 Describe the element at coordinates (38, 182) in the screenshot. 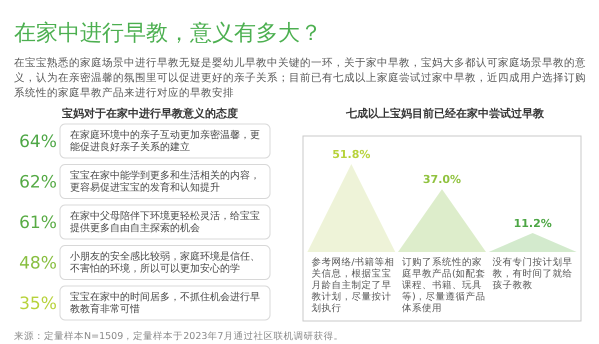

I see `data-label: 62%` at that location.